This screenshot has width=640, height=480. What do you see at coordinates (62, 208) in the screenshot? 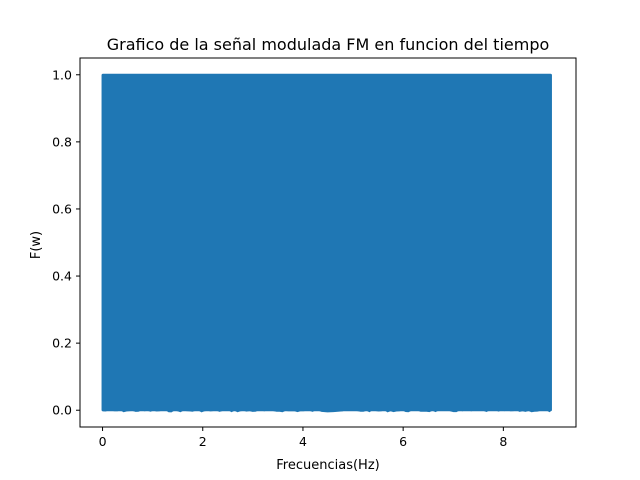
I see `y-tick-label-3: 0.6` at bounding box center [62, 208].